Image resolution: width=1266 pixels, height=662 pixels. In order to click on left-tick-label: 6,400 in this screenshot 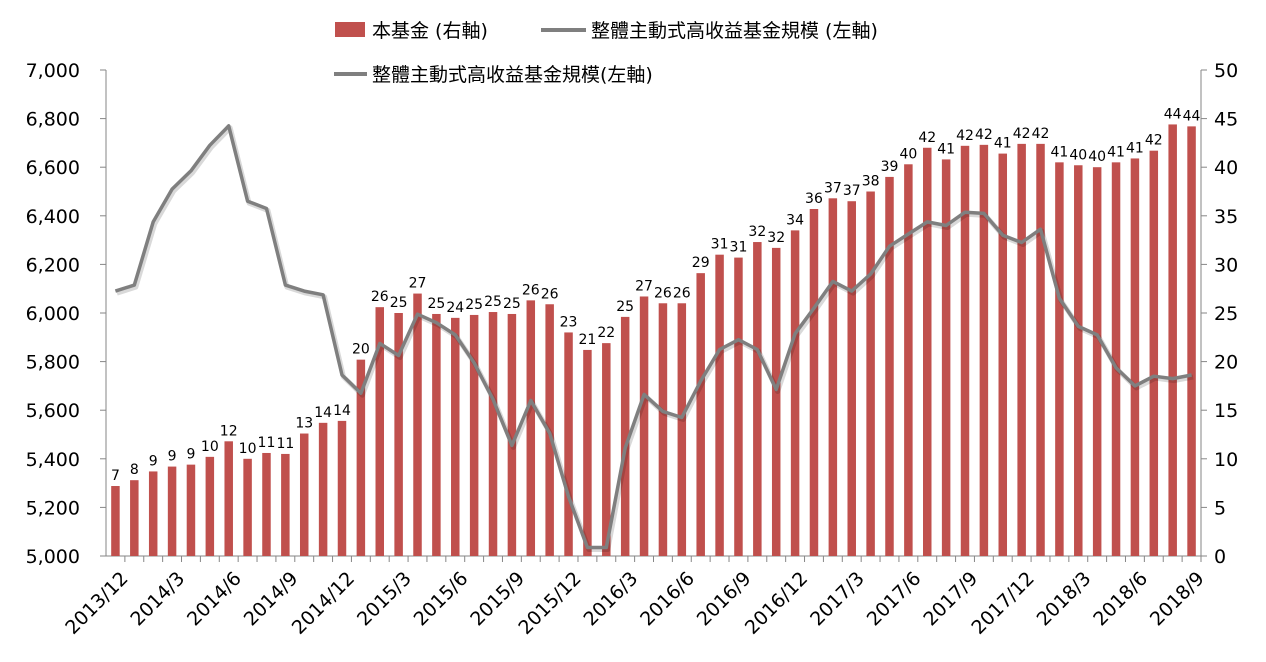, I will do `click(53, 217)`.